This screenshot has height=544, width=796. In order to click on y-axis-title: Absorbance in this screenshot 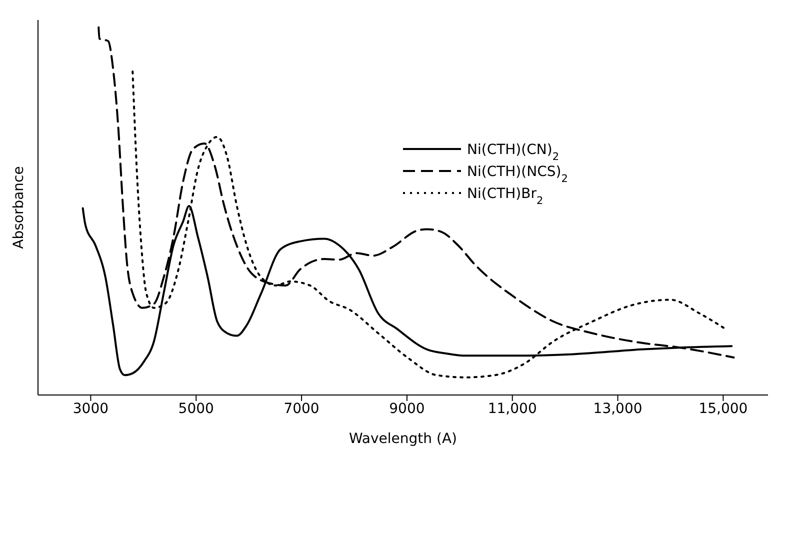, I will do `click(18, 207)`.